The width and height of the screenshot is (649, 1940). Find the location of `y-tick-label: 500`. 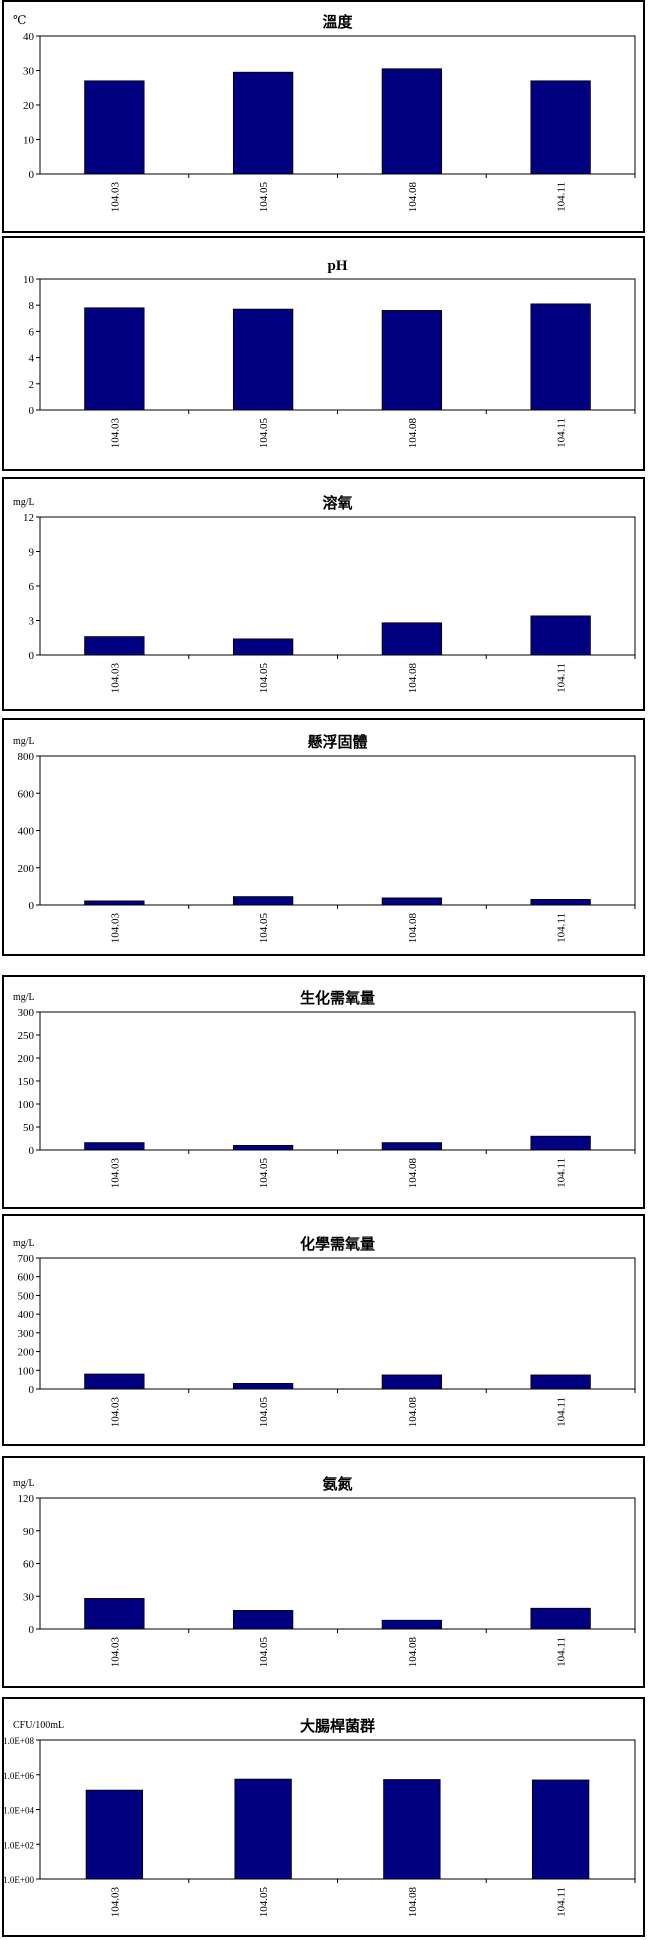

y-tick-label: 500 is located at coordinates (26, 1296).